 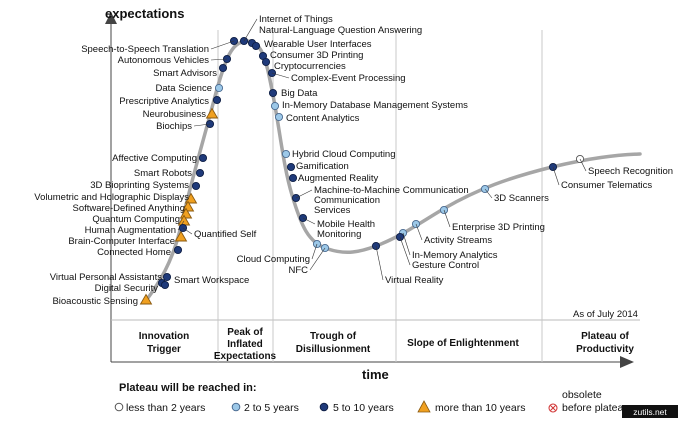 I want to click on tech-label: Mobile Health Monitoring, so click(x=346, y=229).